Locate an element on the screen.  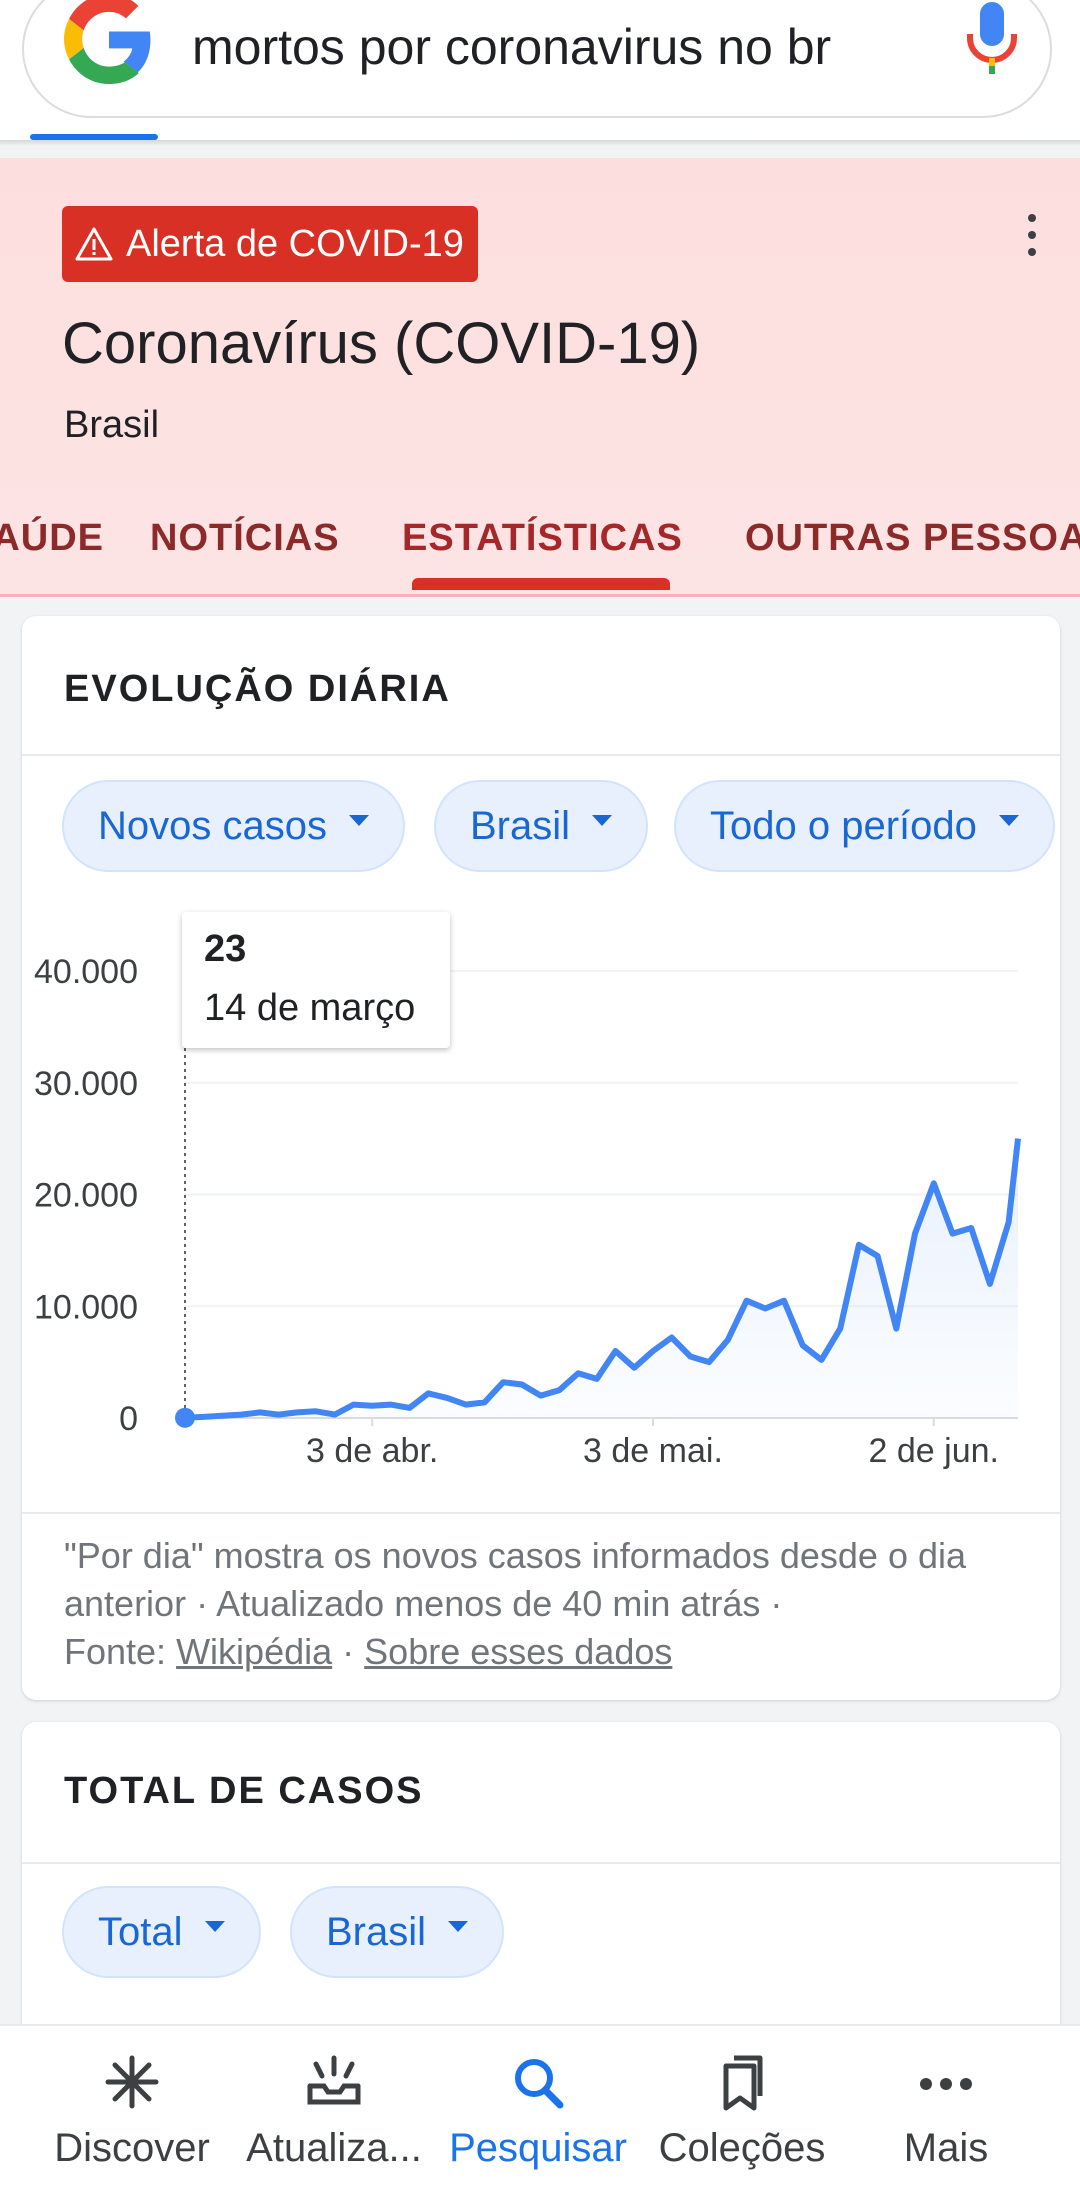
card-title: EVOLUÇÃO DIÁRIA is located at coordinates (257, 689).